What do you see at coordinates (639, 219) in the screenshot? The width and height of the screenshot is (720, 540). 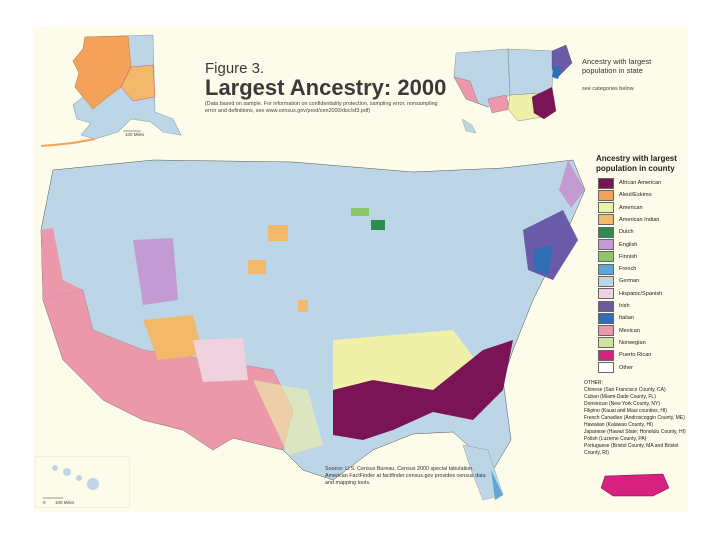 I see `legend-label: American Indian` at bounding box center [639, 219].